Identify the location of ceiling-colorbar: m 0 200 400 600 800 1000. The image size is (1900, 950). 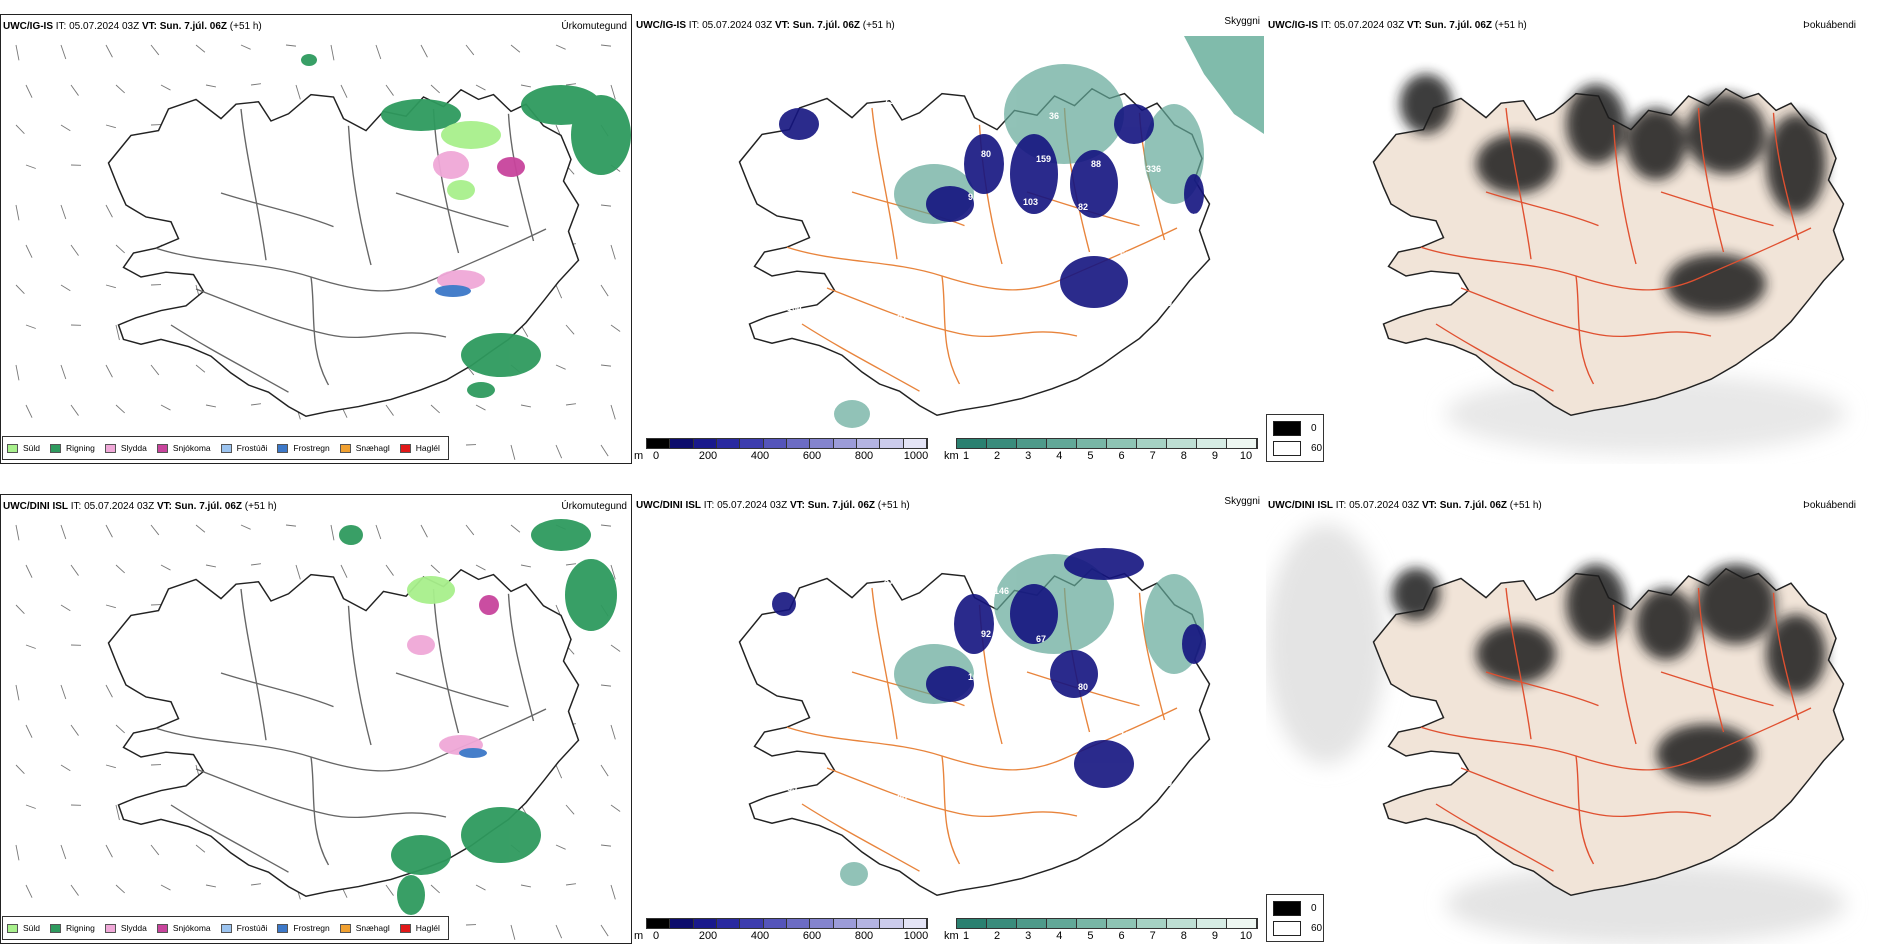
(784, 931).